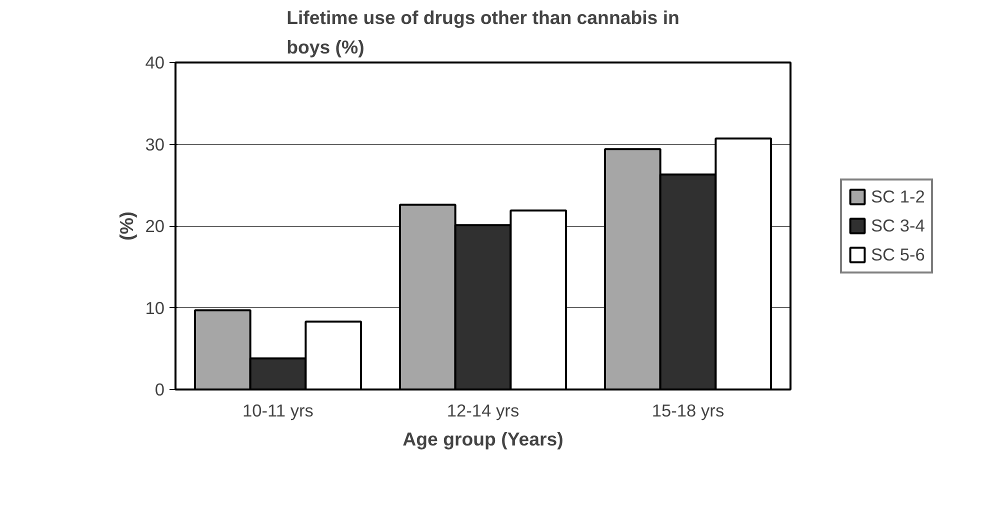 The width and height of the screenshot is (992, 519). What do you see at coordinates (483, 410) in the screenshot?
I see `x-tick-label: 12-14 yrs` at bounding box center [483, 410].